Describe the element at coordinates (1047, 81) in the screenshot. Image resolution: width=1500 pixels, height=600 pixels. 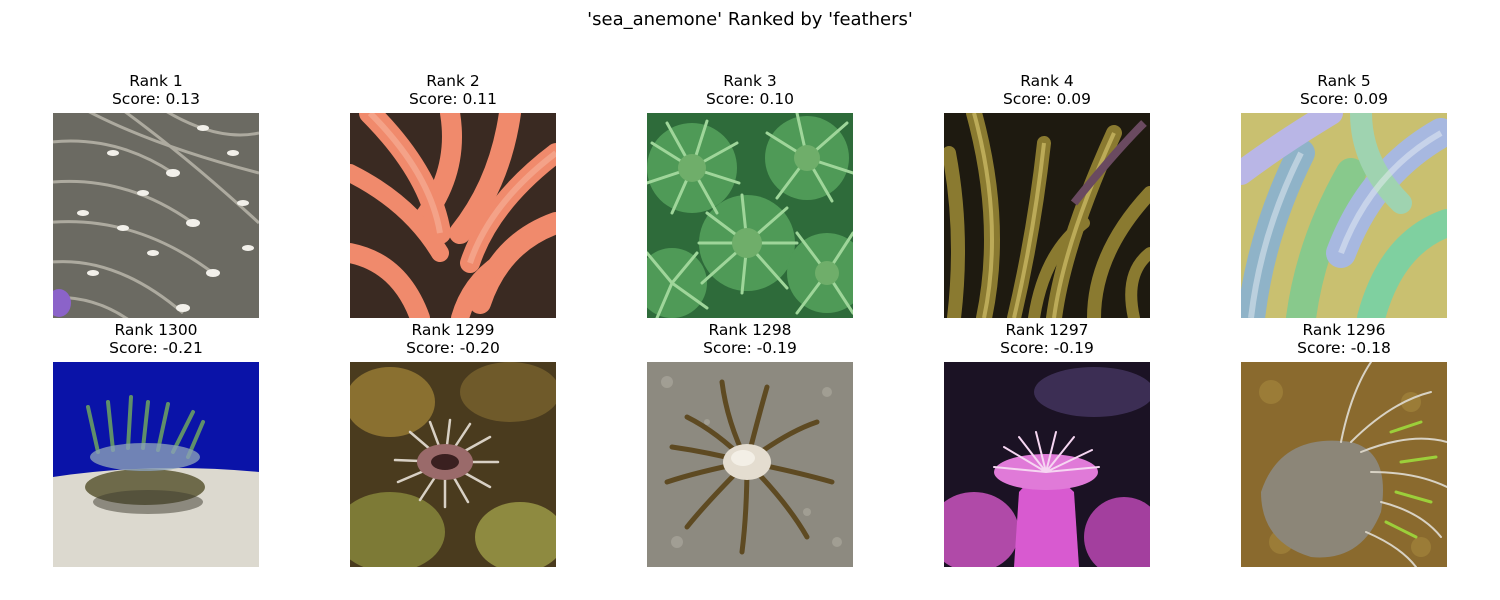
I see `rank-label: Rank 4` at that location.